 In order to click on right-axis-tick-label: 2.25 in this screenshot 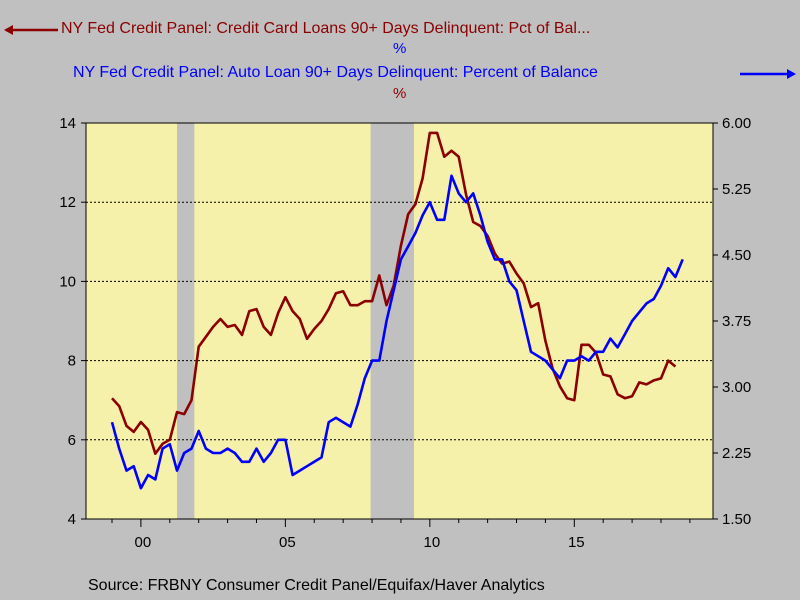, I will do `click(736, 453)`.